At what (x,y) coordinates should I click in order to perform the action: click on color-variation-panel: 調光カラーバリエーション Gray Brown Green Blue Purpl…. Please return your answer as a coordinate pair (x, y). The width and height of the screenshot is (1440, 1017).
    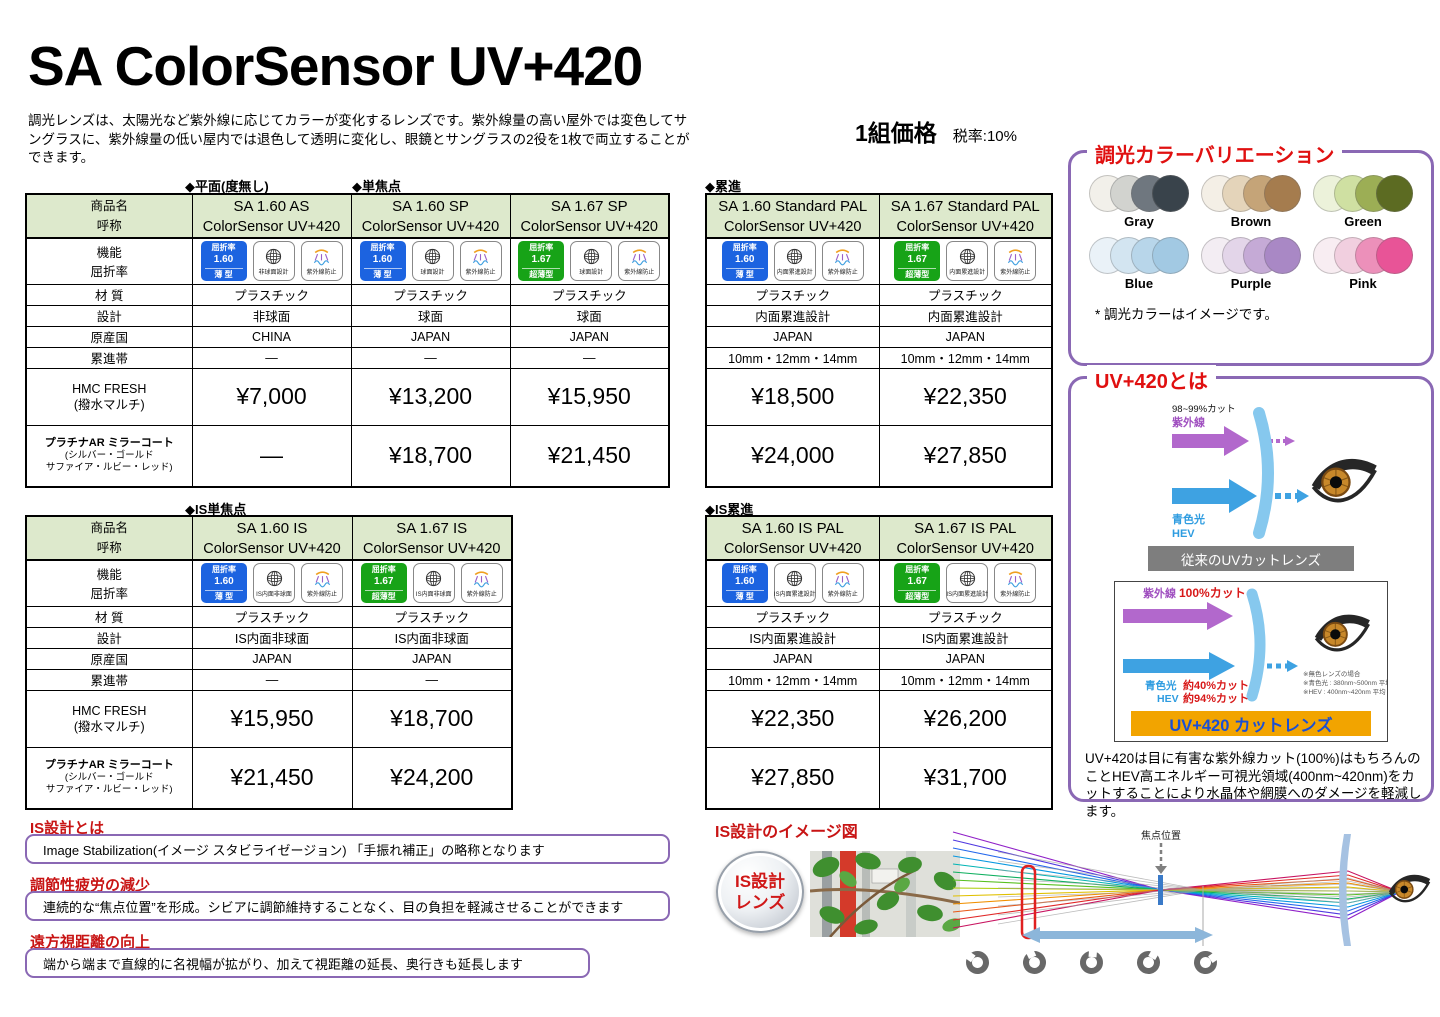
    Looking at the image, I should click on (1251, 252).